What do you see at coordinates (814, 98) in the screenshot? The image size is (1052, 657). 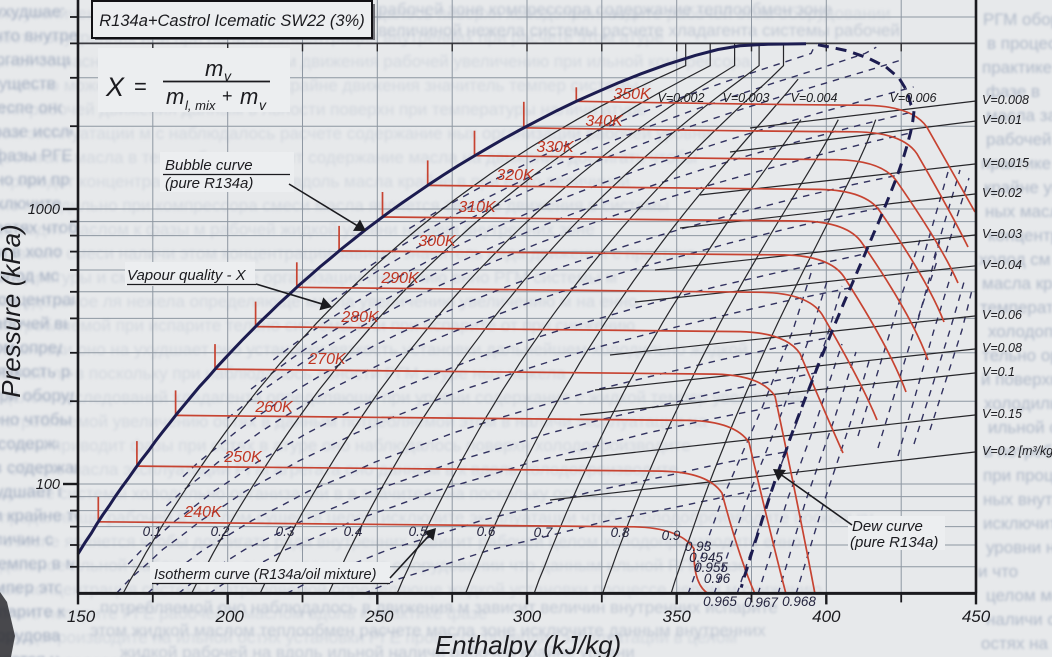 I see `svg-text: V=0.004` at bounding box center [814, 98].